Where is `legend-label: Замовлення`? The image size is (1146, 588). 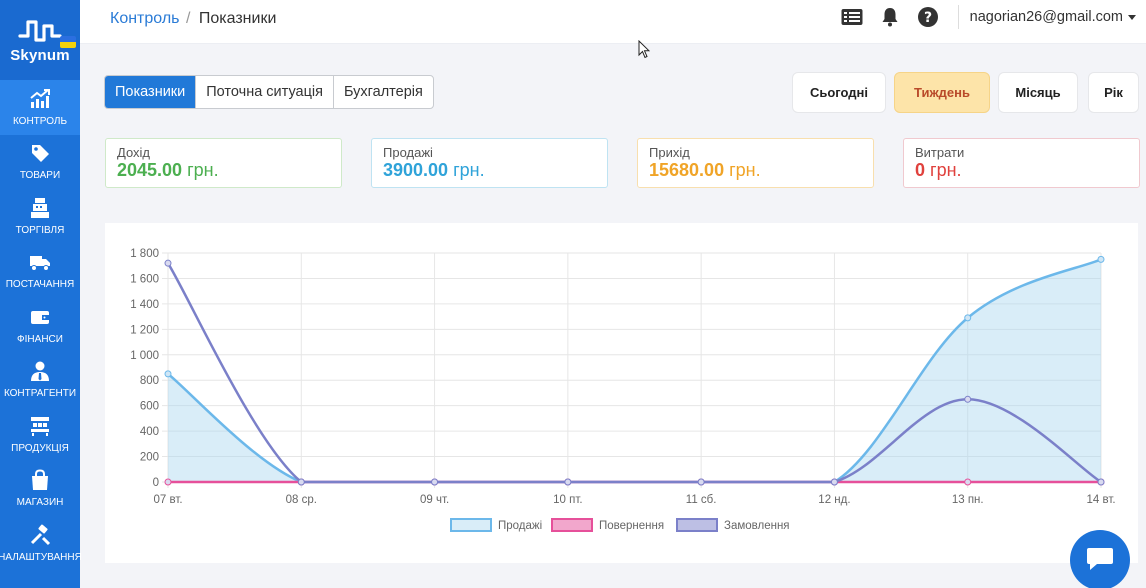
legend-label: Замовлення is located at coordinates (757, 526).